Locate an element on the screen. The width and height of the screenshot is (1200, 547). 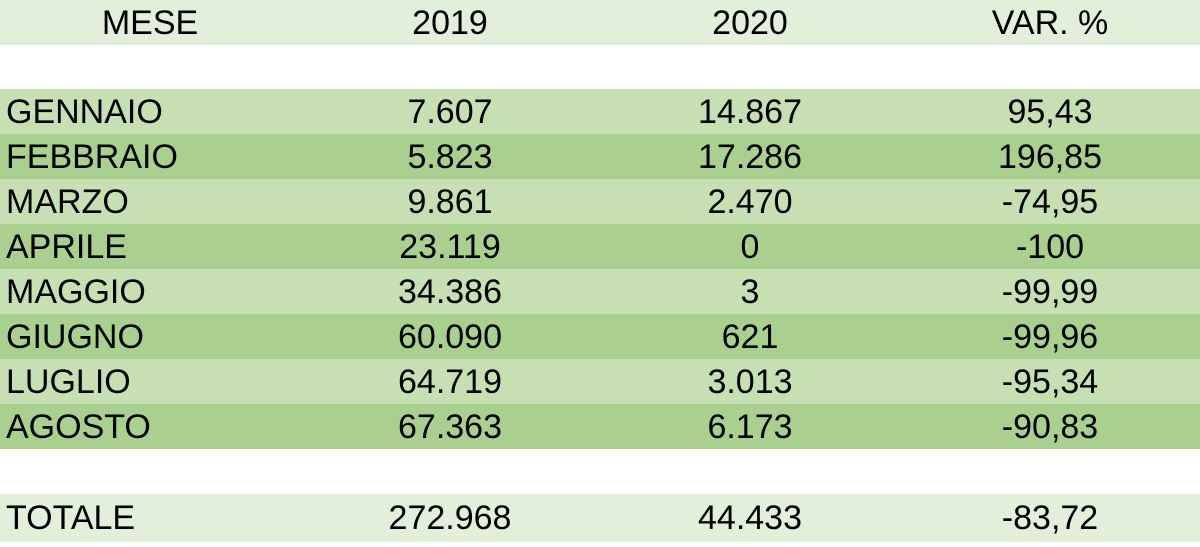
cell-var: 196,85 is located at coordinates (1050, 156).